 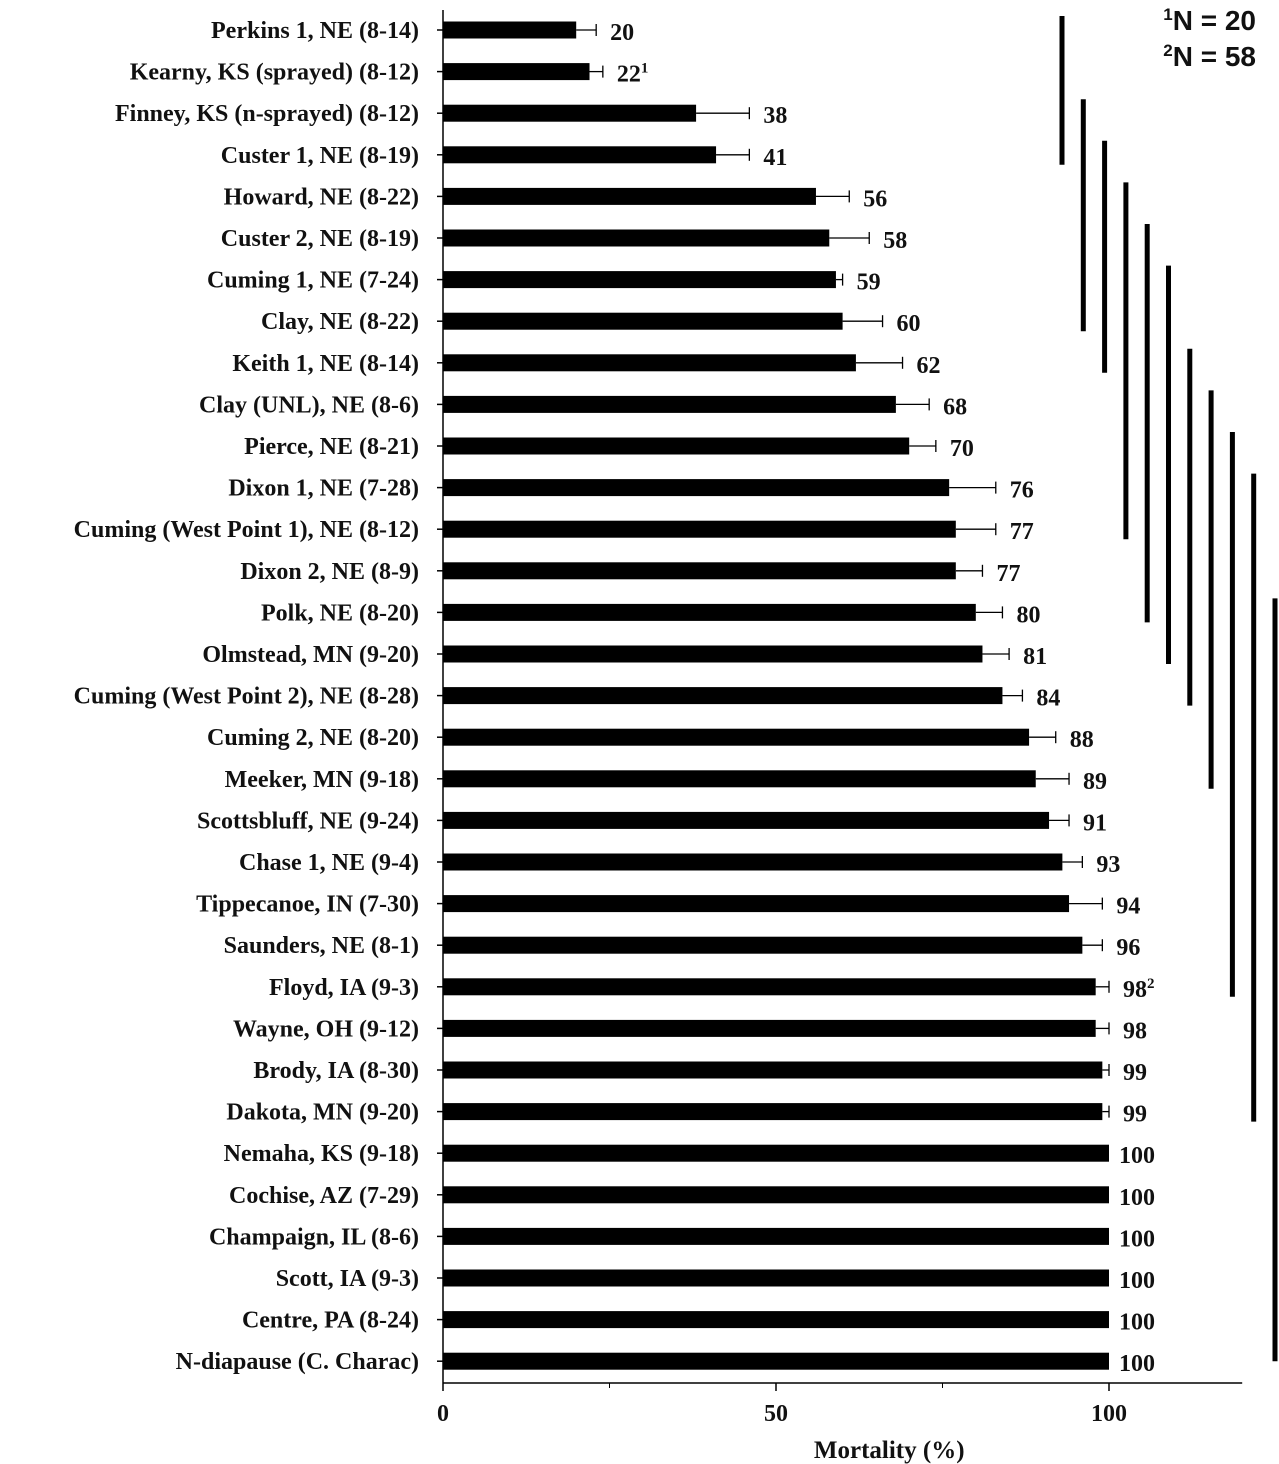 What do you see at coordinates (322, 780) in the screenshot?
I see `category-label: Meeker, MN (9-18)` at bounding box center [322, 780].